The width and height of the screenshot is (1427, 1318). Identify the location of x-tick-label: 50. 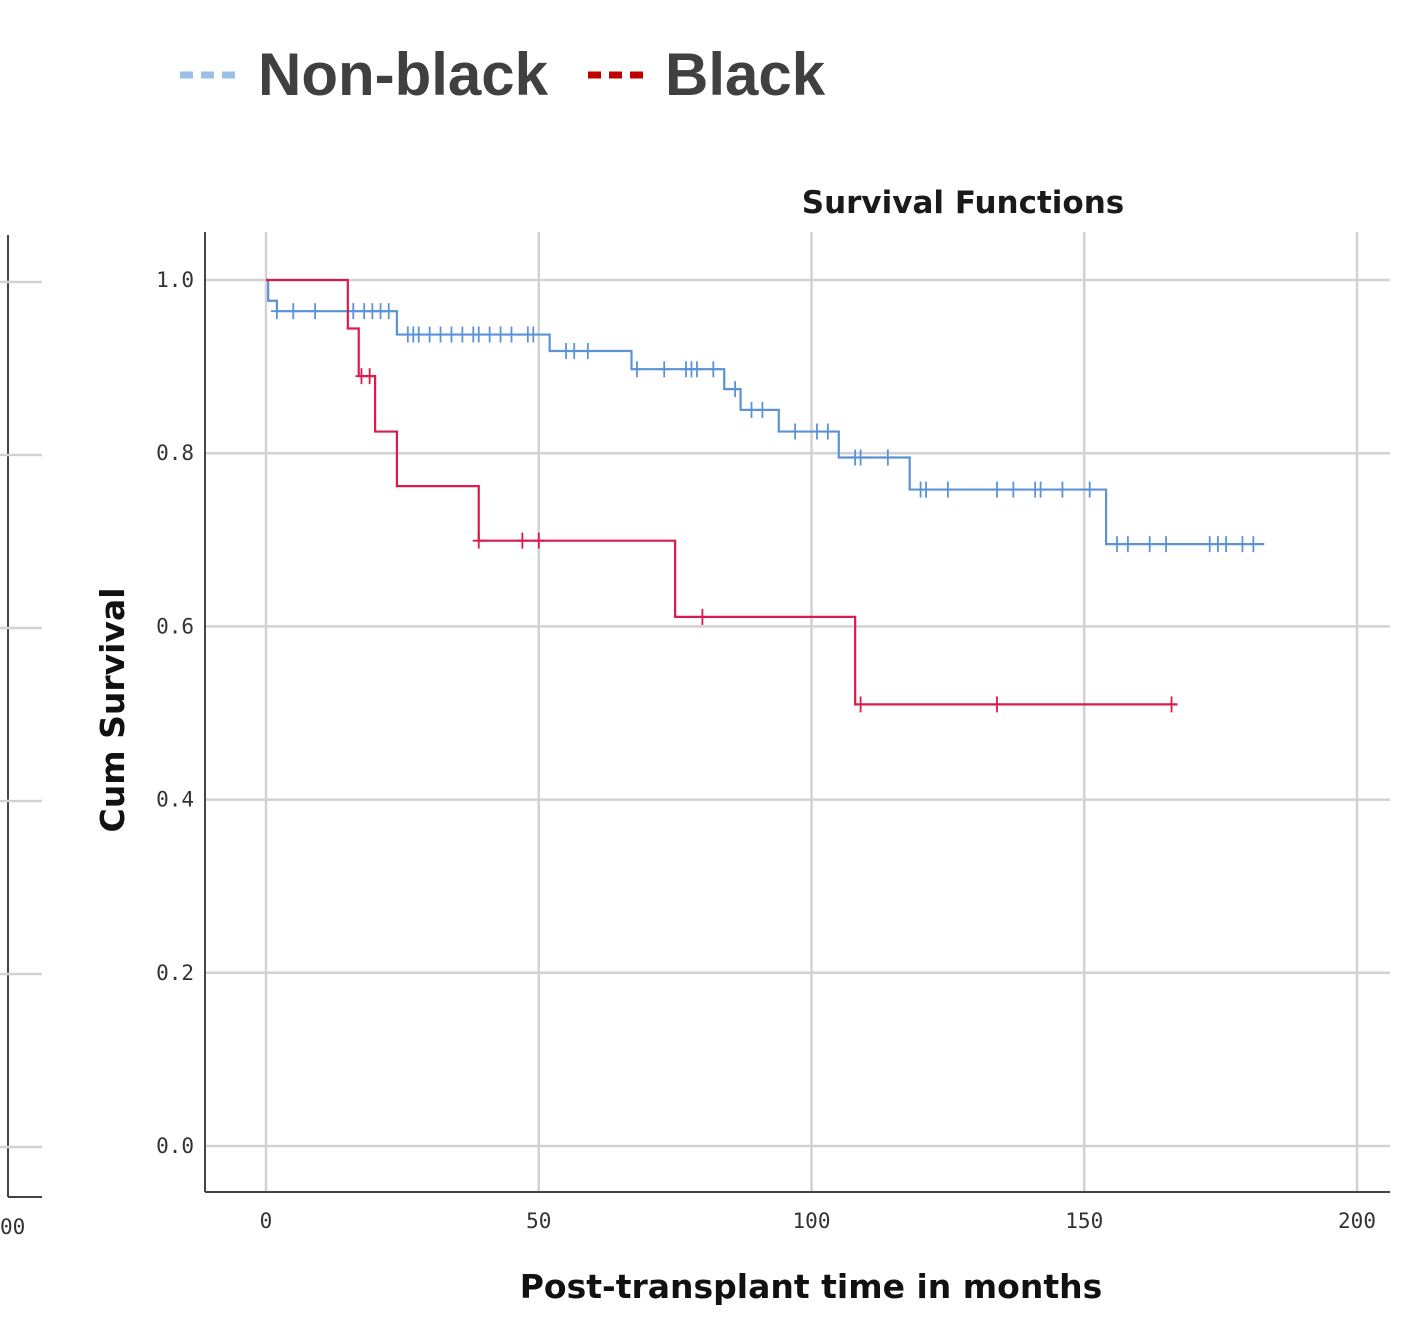
(538, 1221).